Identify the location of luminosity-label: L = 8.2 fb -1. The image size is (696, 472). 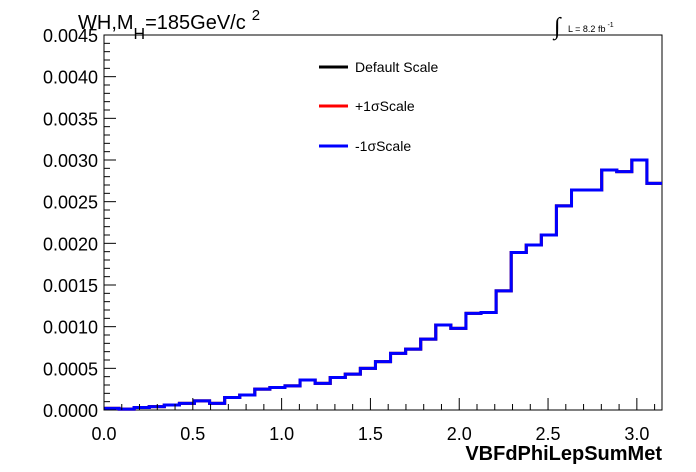
(591, 28).